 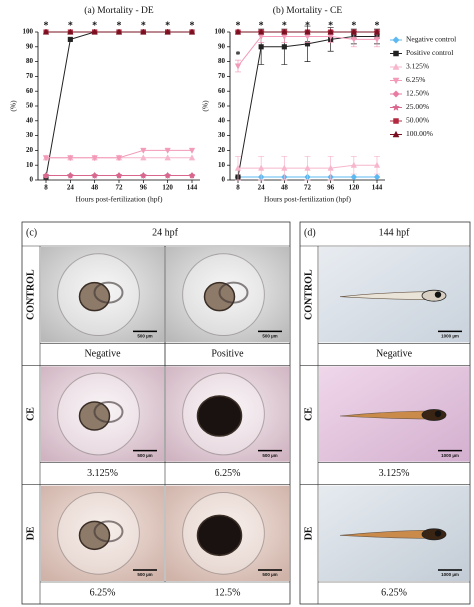 I want to click on chart-title: (a) Mortality - DE, so click(x=119, y=10).